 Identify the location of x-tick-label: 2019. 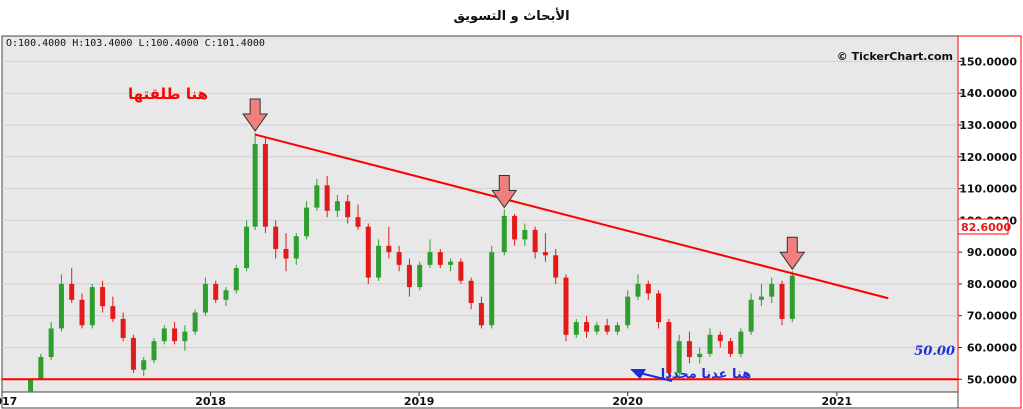
(419, 401).